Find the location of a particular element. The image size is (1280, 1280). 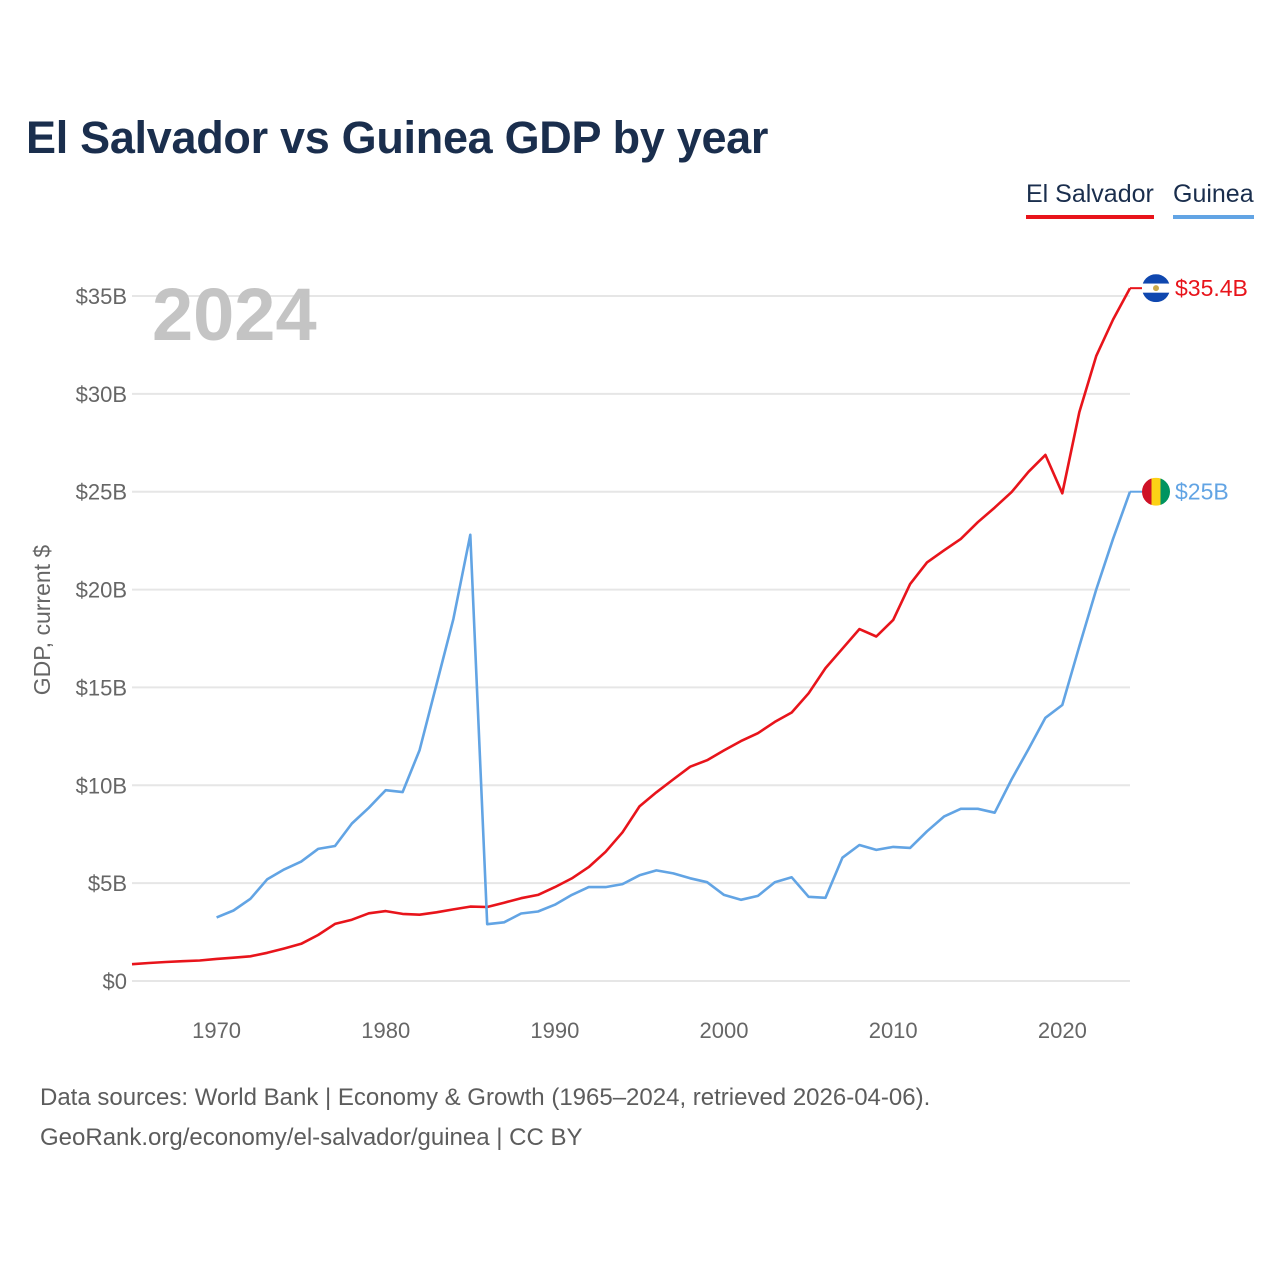

x-tick-label: 2020 is located at coordinates (1062, 1030).